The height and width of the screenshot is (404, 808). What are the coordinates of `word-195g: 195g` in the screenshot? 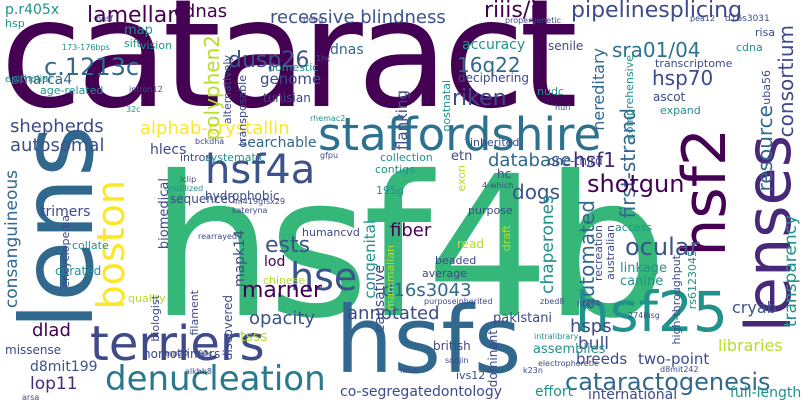 It's located at (390, 190).